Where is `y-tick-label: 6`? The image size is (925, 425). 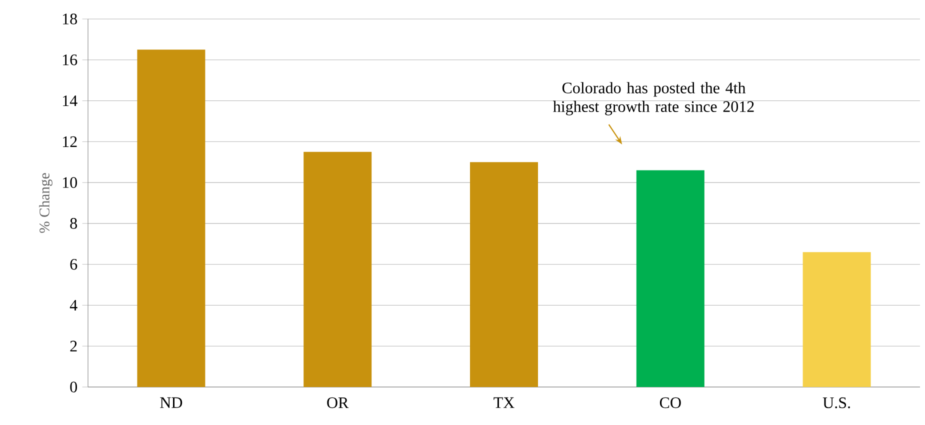 y-tick-label: 6 is located at coordinates (74, 264).